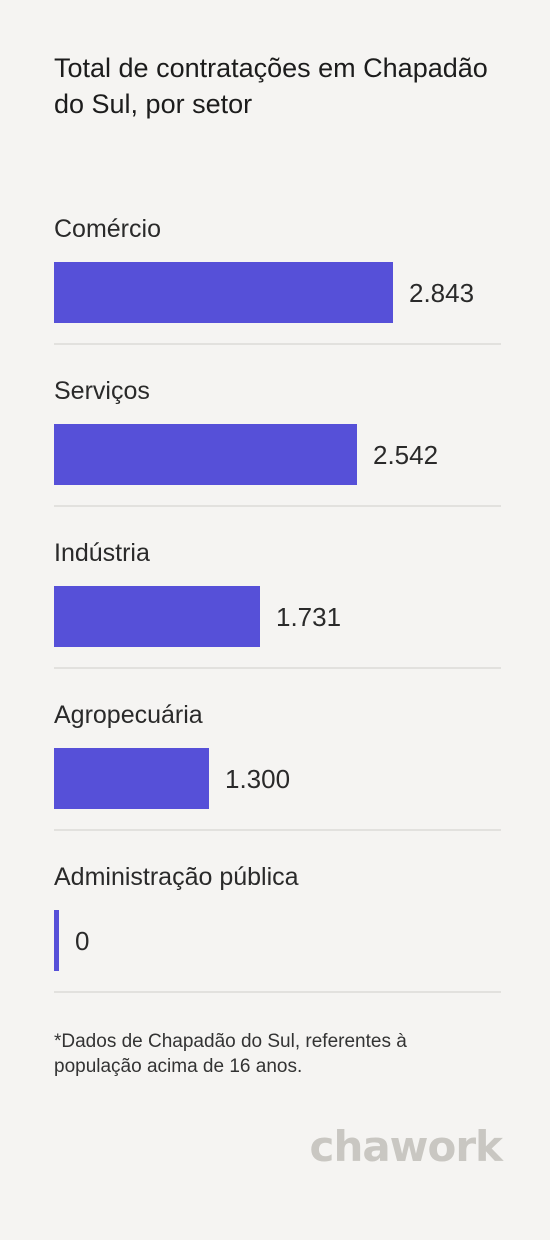  I want to click on bar-row: Comércio 2.843, so click(277, 279).